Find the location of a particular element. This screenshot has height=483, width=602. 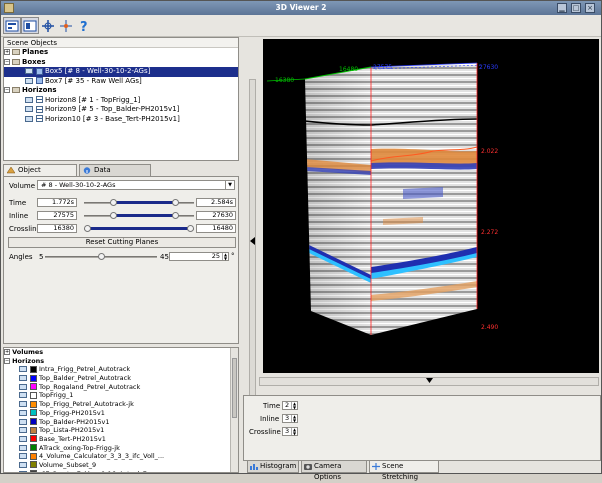

volume-select: # 8 - Well-30-10-2-AGs ▼ is located at coordinates (136, 185).